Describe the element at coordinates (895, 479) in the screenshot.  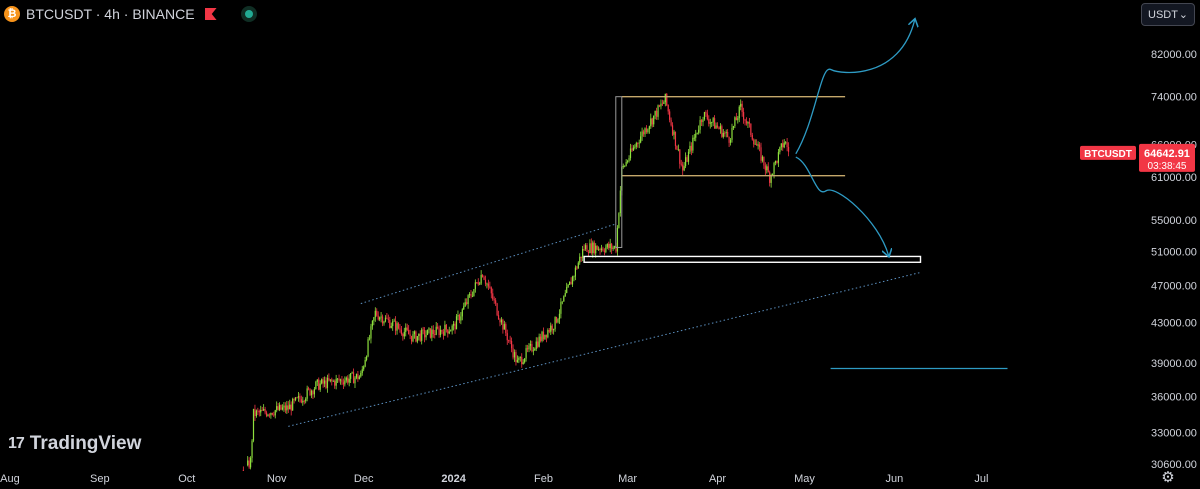
I see `time-axis-label: Jun` at that location.